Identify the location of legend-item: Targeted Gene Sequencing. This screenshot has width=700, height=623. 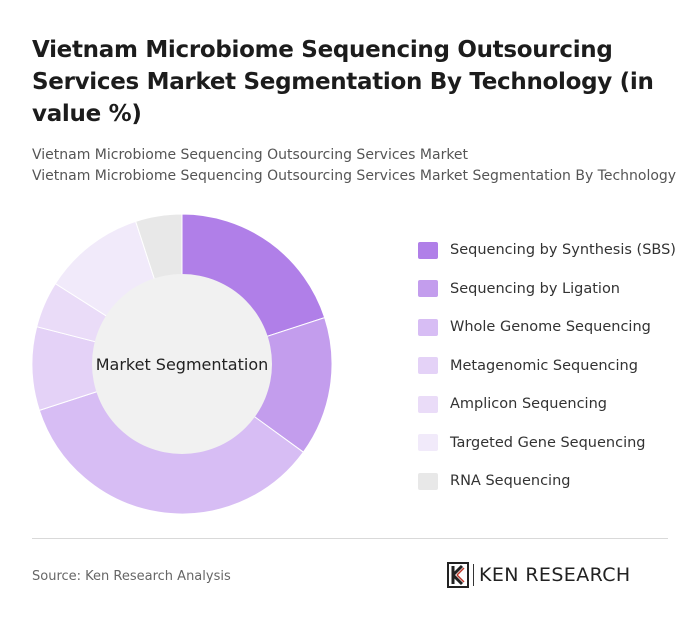
(547, 443).